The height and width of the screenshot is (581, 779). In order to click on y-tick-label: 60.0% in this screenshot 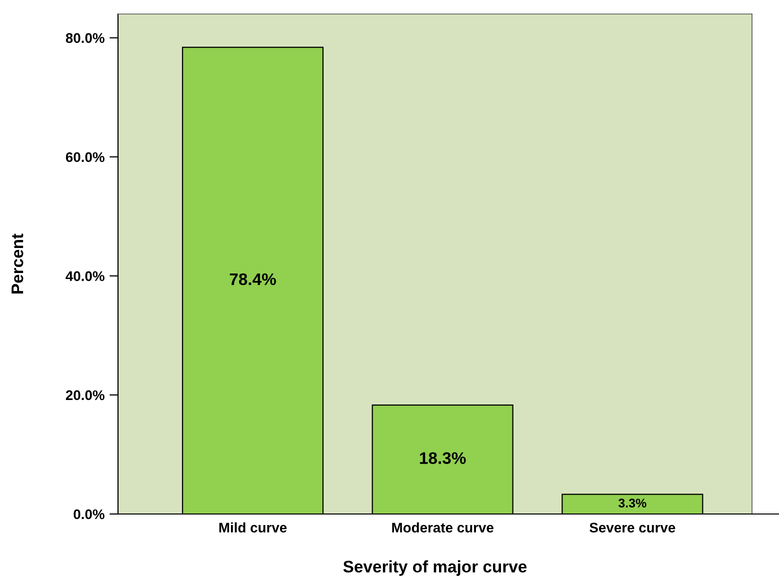, I will do `click(85, 157)`.